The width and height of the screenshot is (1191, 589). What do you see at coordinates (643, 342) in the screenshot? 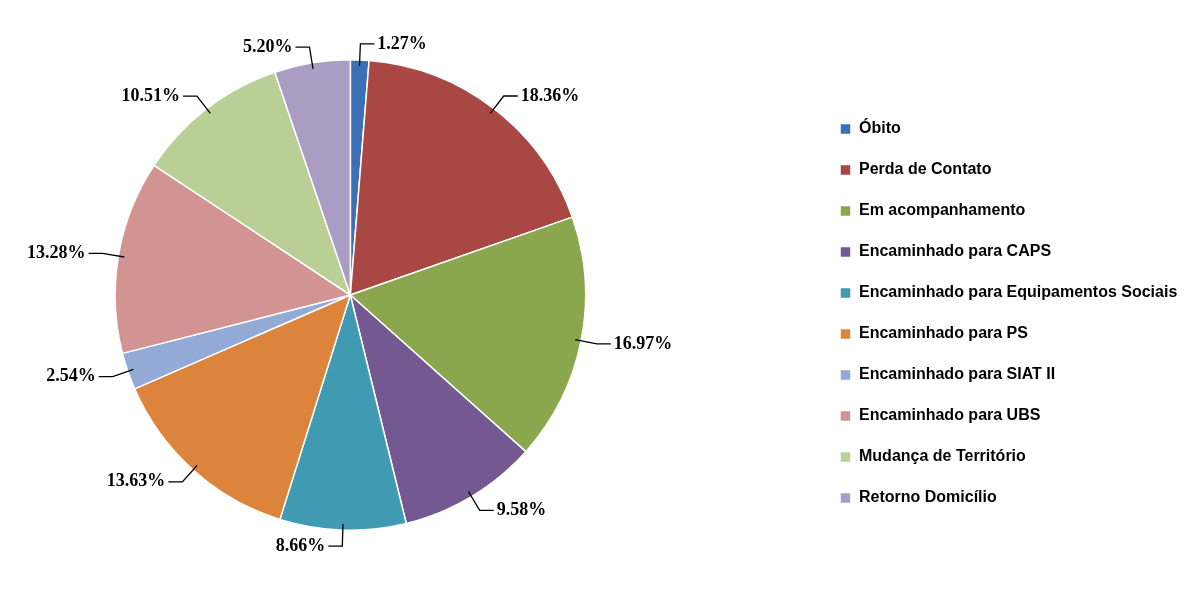
I see `data-label: 16.97%` at bounding box center [643, 342].